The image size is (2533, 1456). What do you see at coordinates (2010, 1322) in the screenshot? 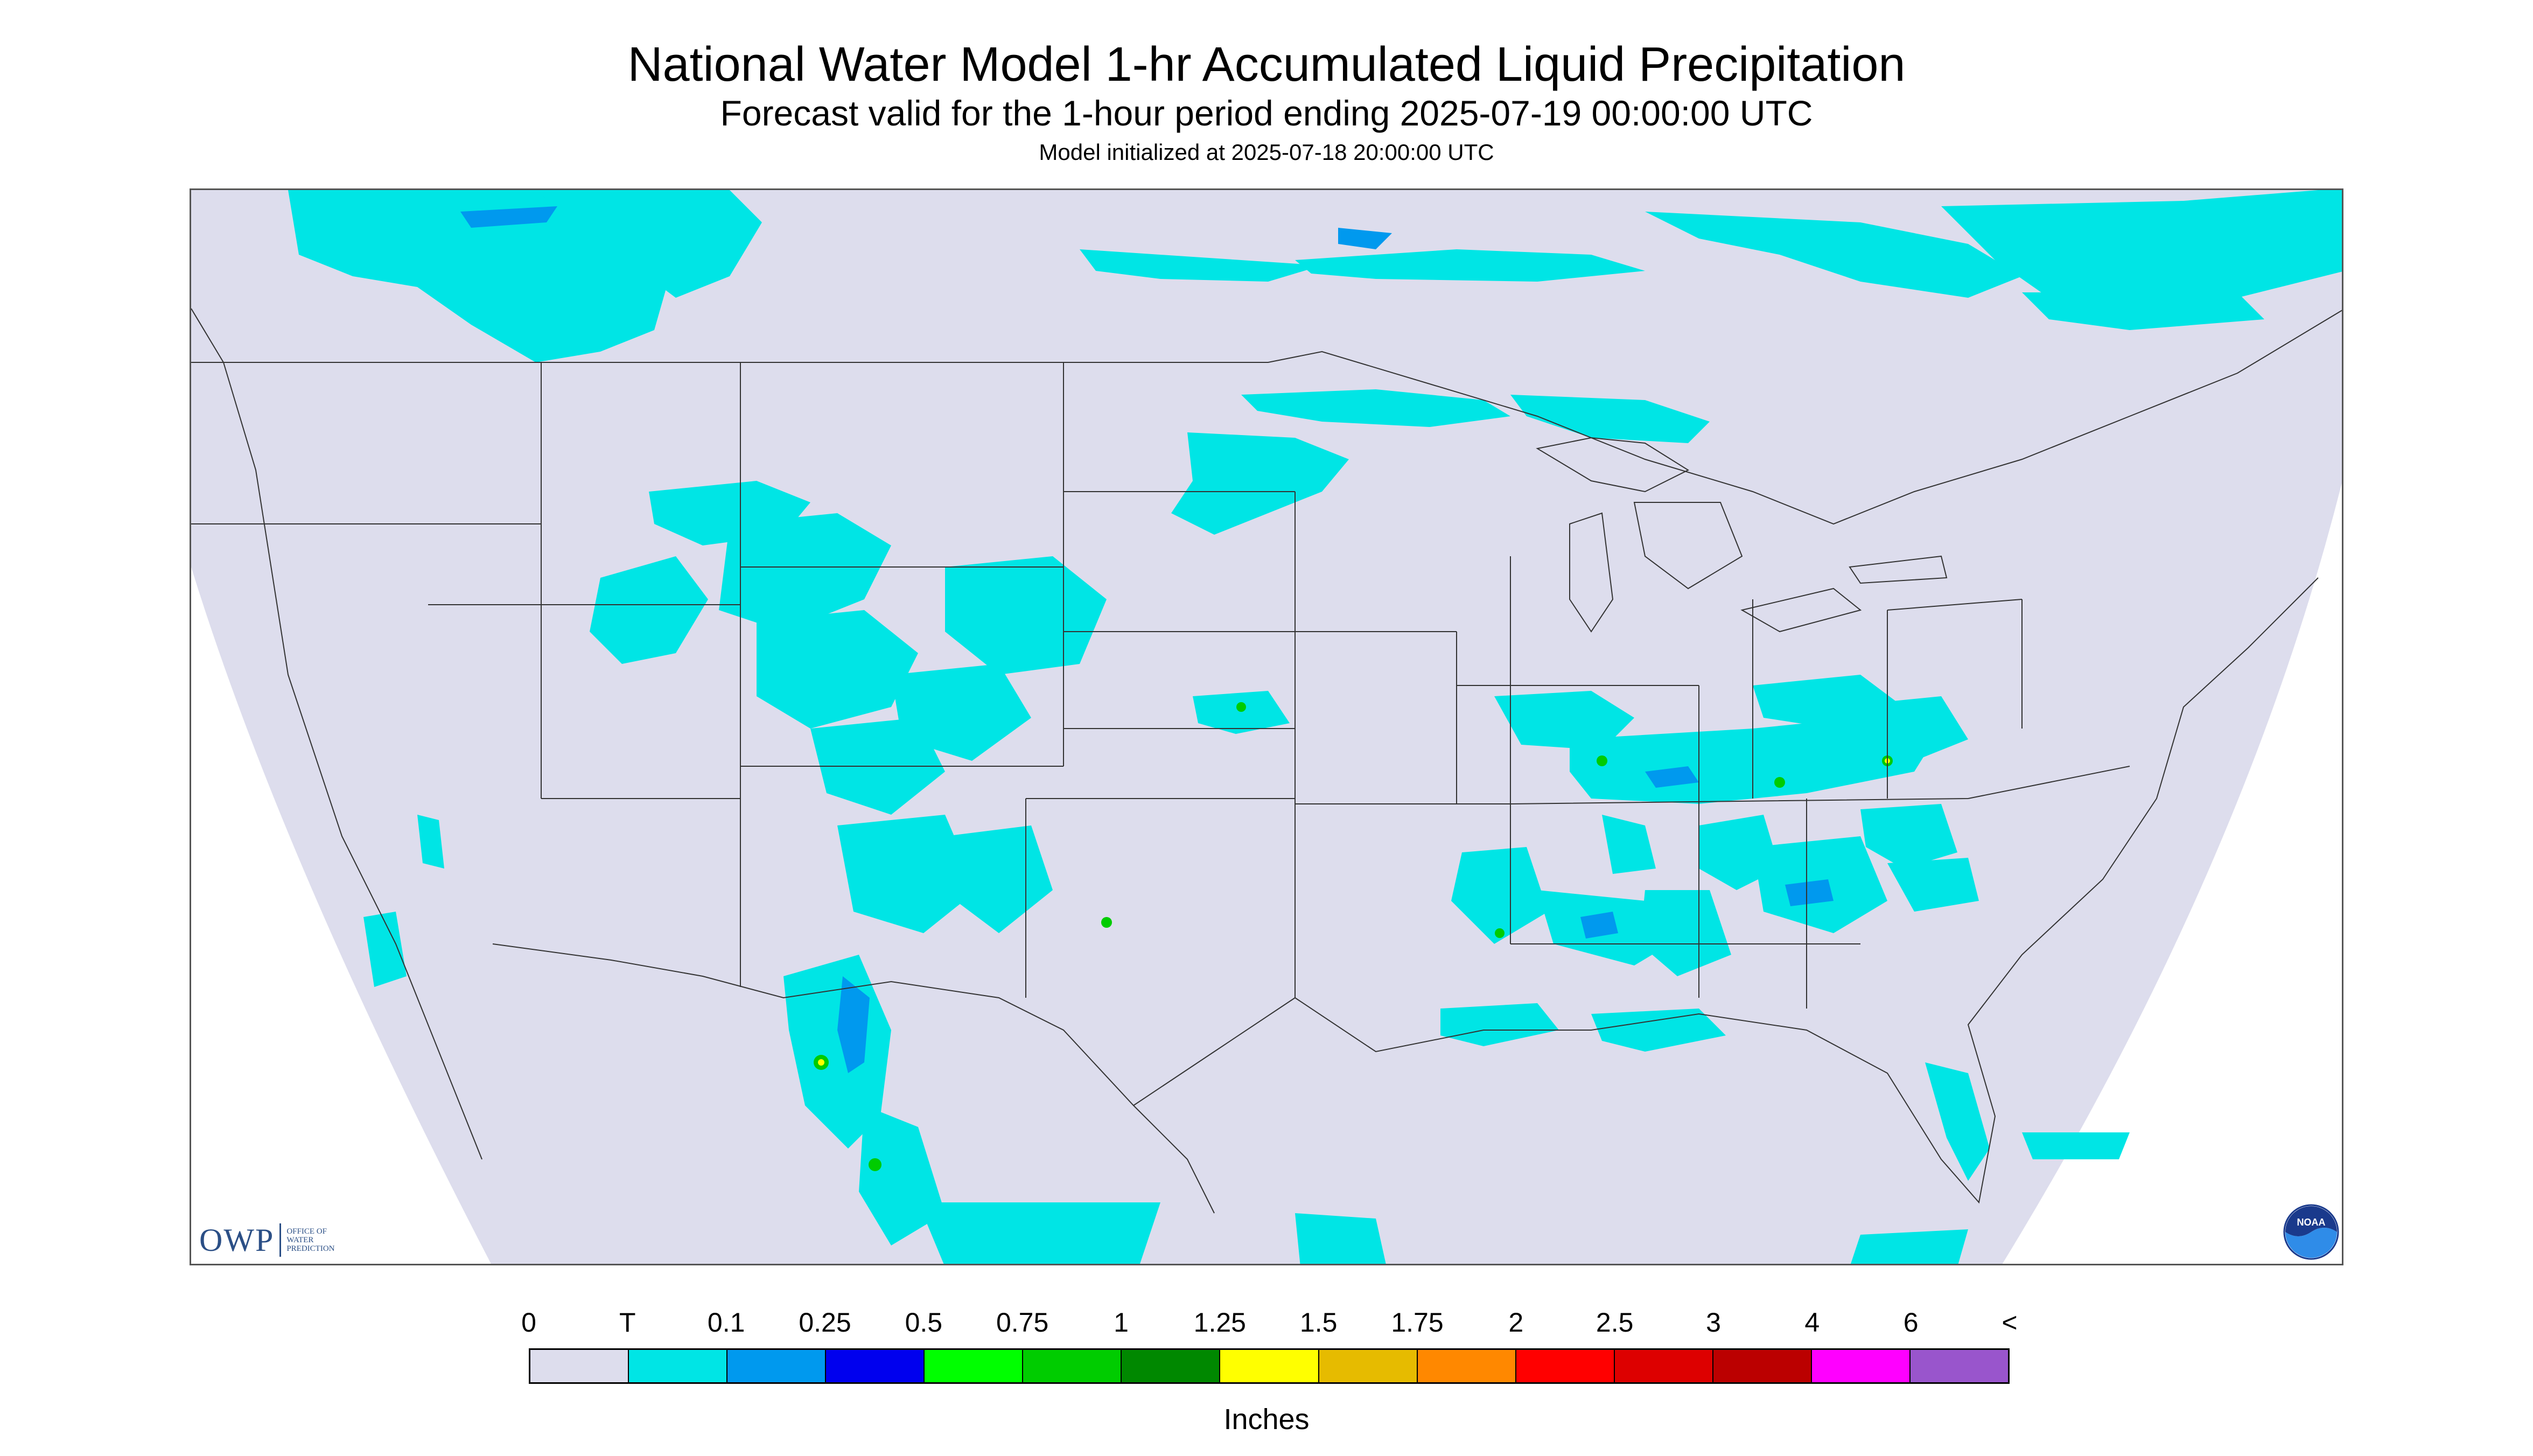
I see `legend-label: <` at bounding box center [2010, 1322].